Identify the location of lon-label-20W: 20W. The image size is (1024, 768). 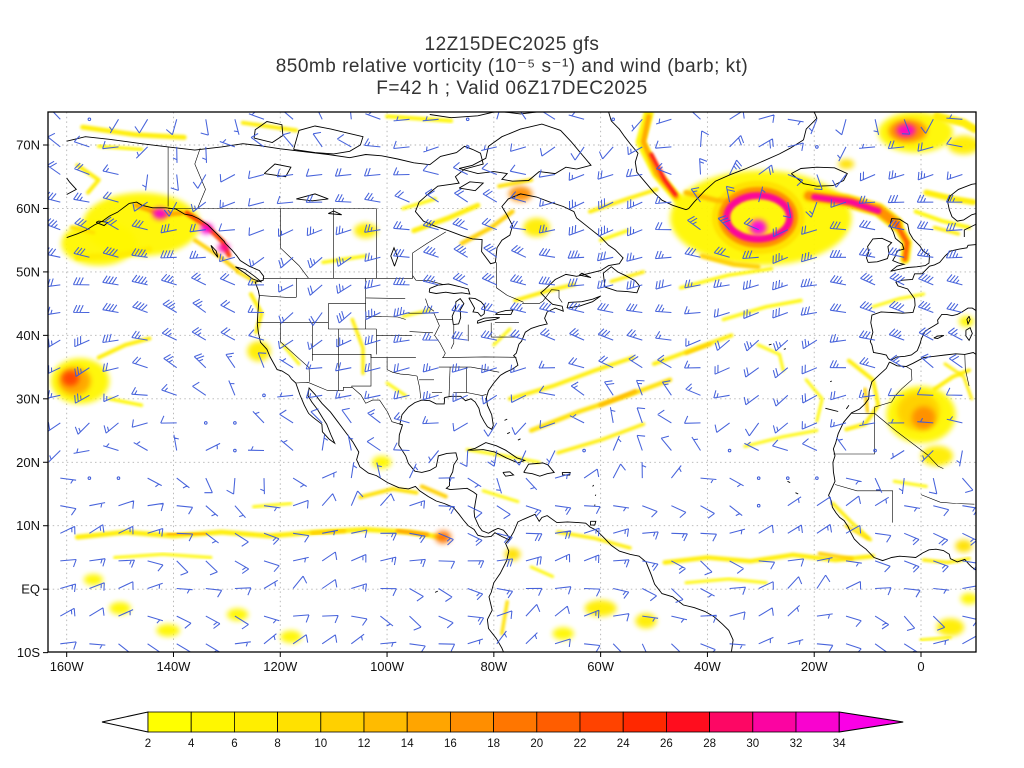
(814, 666).